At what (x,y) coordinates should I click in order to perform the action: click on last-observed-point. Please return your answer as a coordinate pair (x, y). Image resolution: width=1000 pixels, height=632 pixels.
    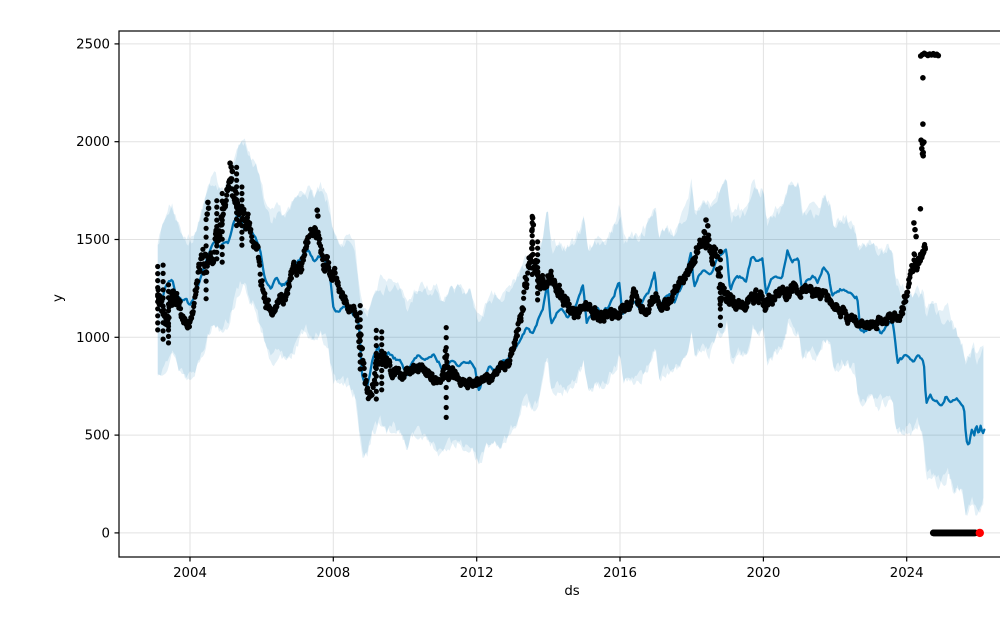
    Looking at the image, I should click on (979, 533).